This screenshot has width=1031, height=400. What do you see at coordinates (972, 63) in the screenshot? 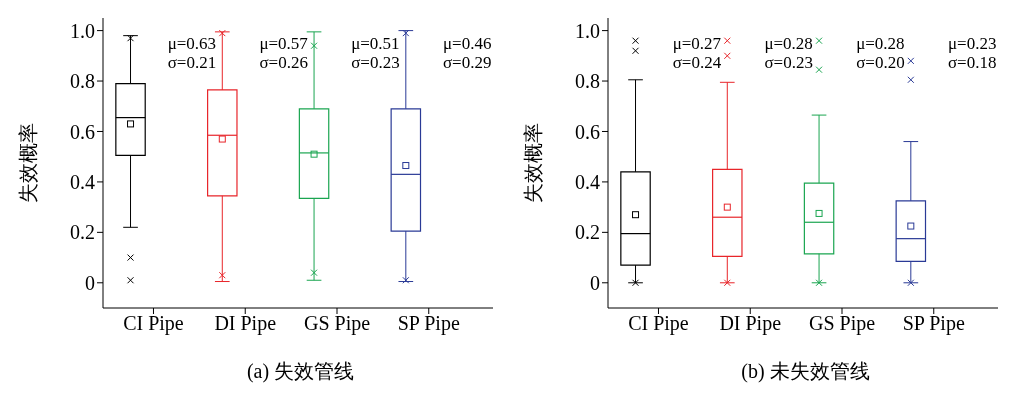
I see `annotation: σ=0.18` at bounding box center [972, 63].